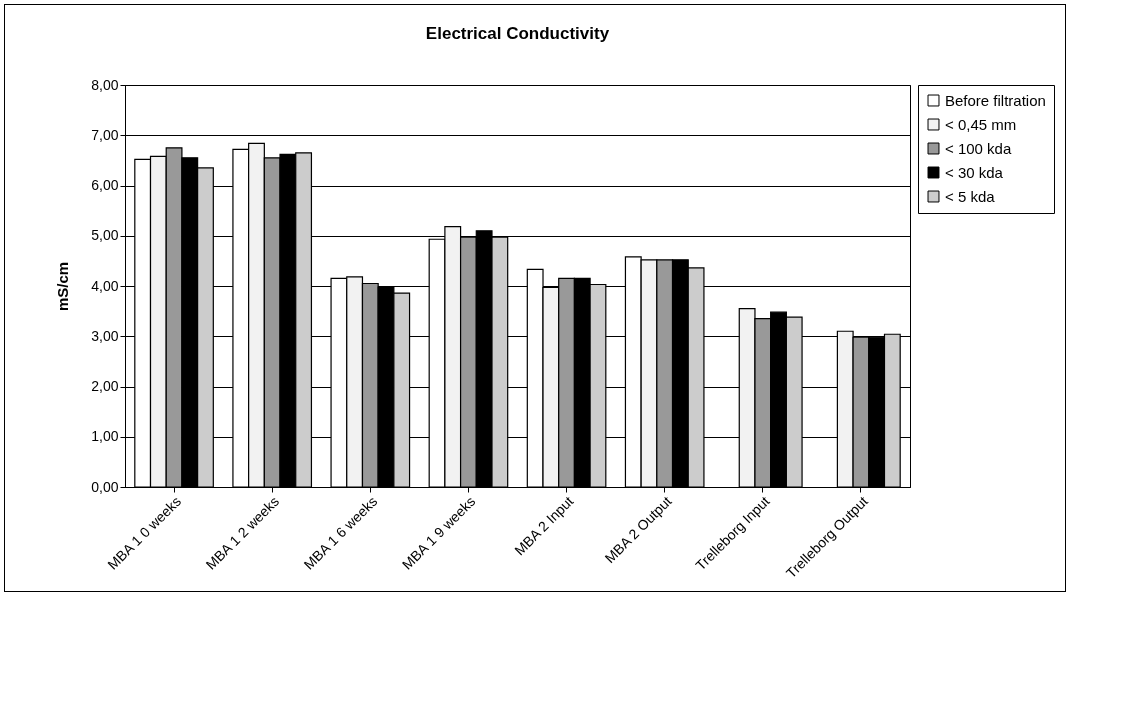 The height and width of the screenshot is (725, 1133). What do you see at coordinates (105, 134) in the screenshot?
I see `y-tick-label: 7,00` at bounding box center [105, 134].